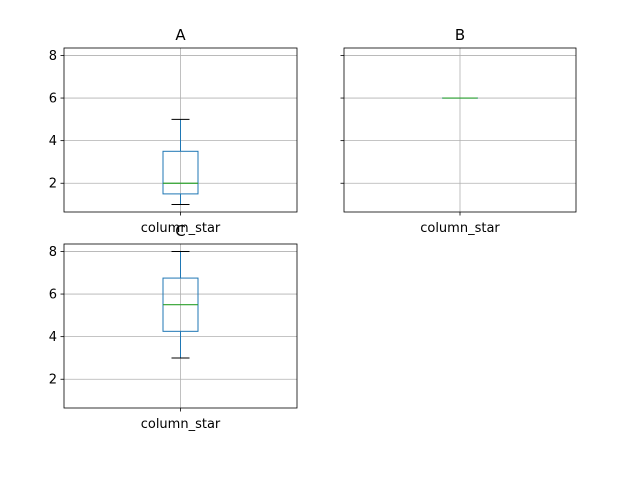  I want to click on subplot-title: B, so click(460, 35).